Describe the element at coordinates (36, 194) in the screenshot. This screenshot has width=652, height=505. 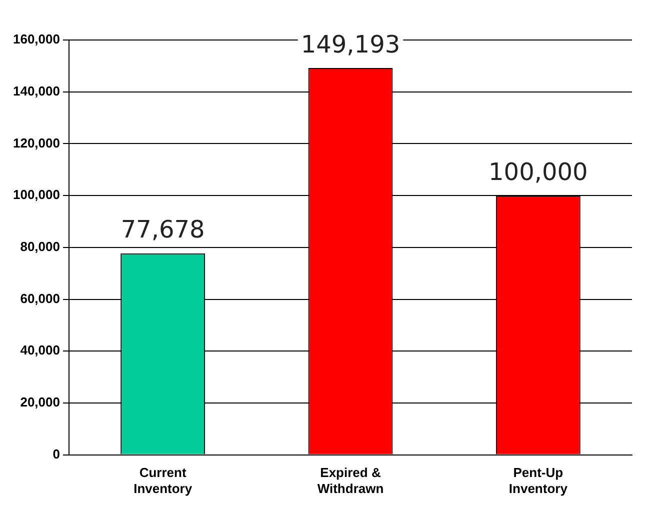
I see `y-tick-label: 100,000` at that location.